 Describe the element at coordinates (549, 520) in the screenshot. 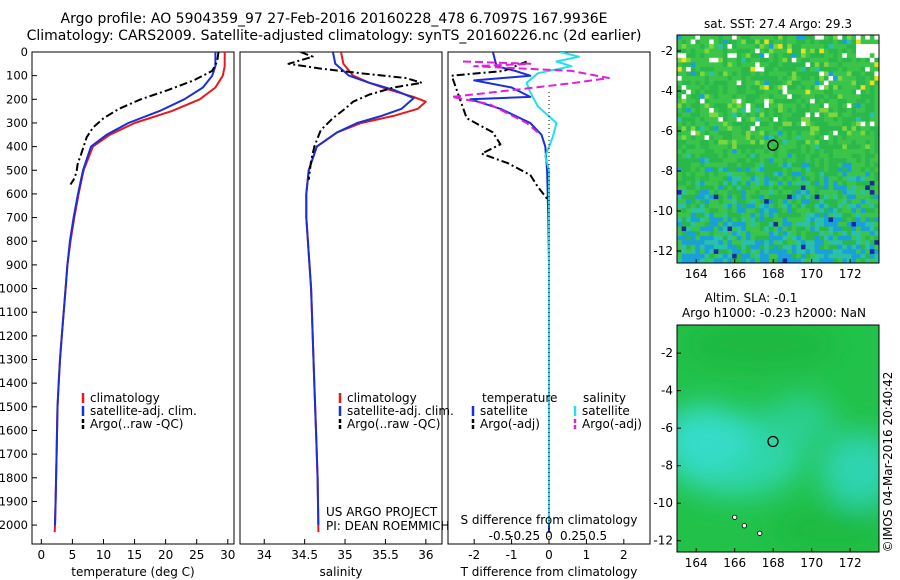

I see `difference-xlabel-top: S difference from climatology` at that location.